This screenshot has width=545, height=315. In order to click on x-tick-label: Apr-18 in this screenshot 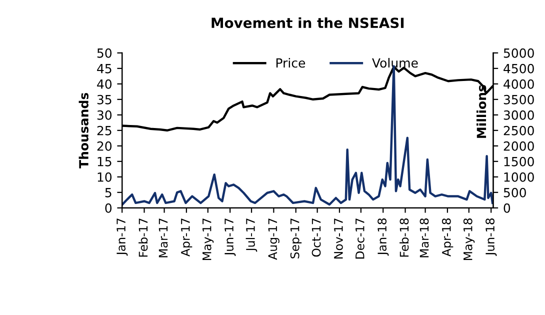, I will do `click(448, 237)`.